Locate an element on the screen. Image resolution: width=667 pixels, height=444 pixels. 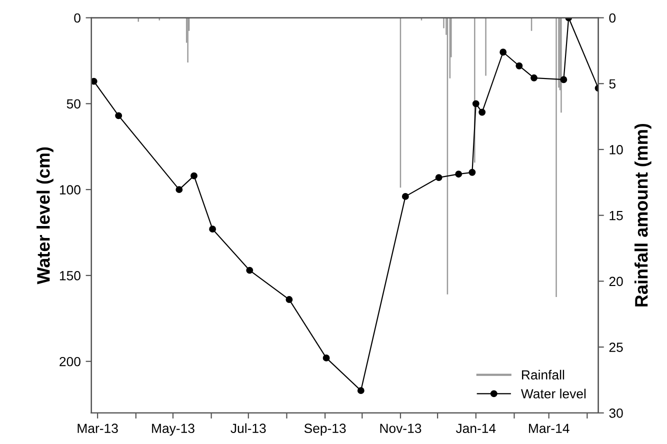
y2-tick-label: 20 is located at coordinates (616, 281).